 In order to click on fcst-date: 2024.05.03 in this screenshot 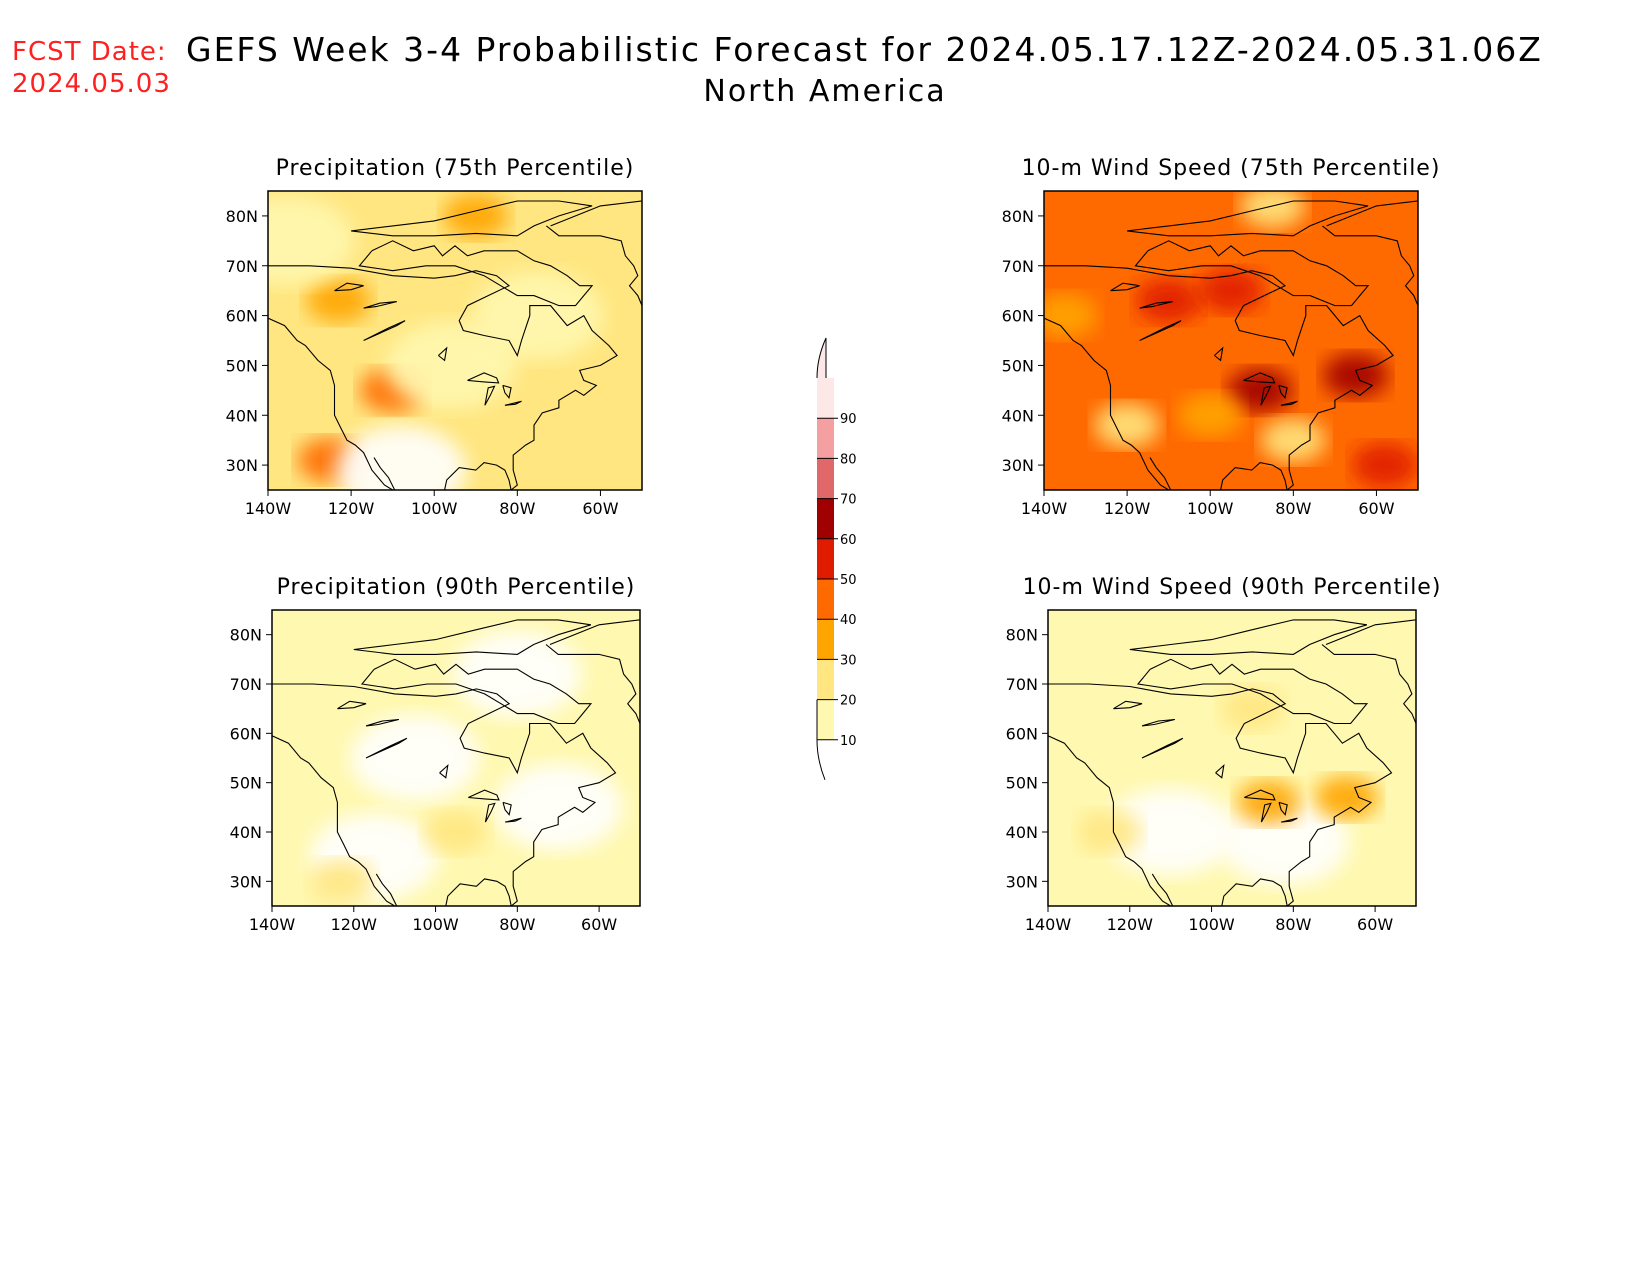, I will do `click(91, 84)`.